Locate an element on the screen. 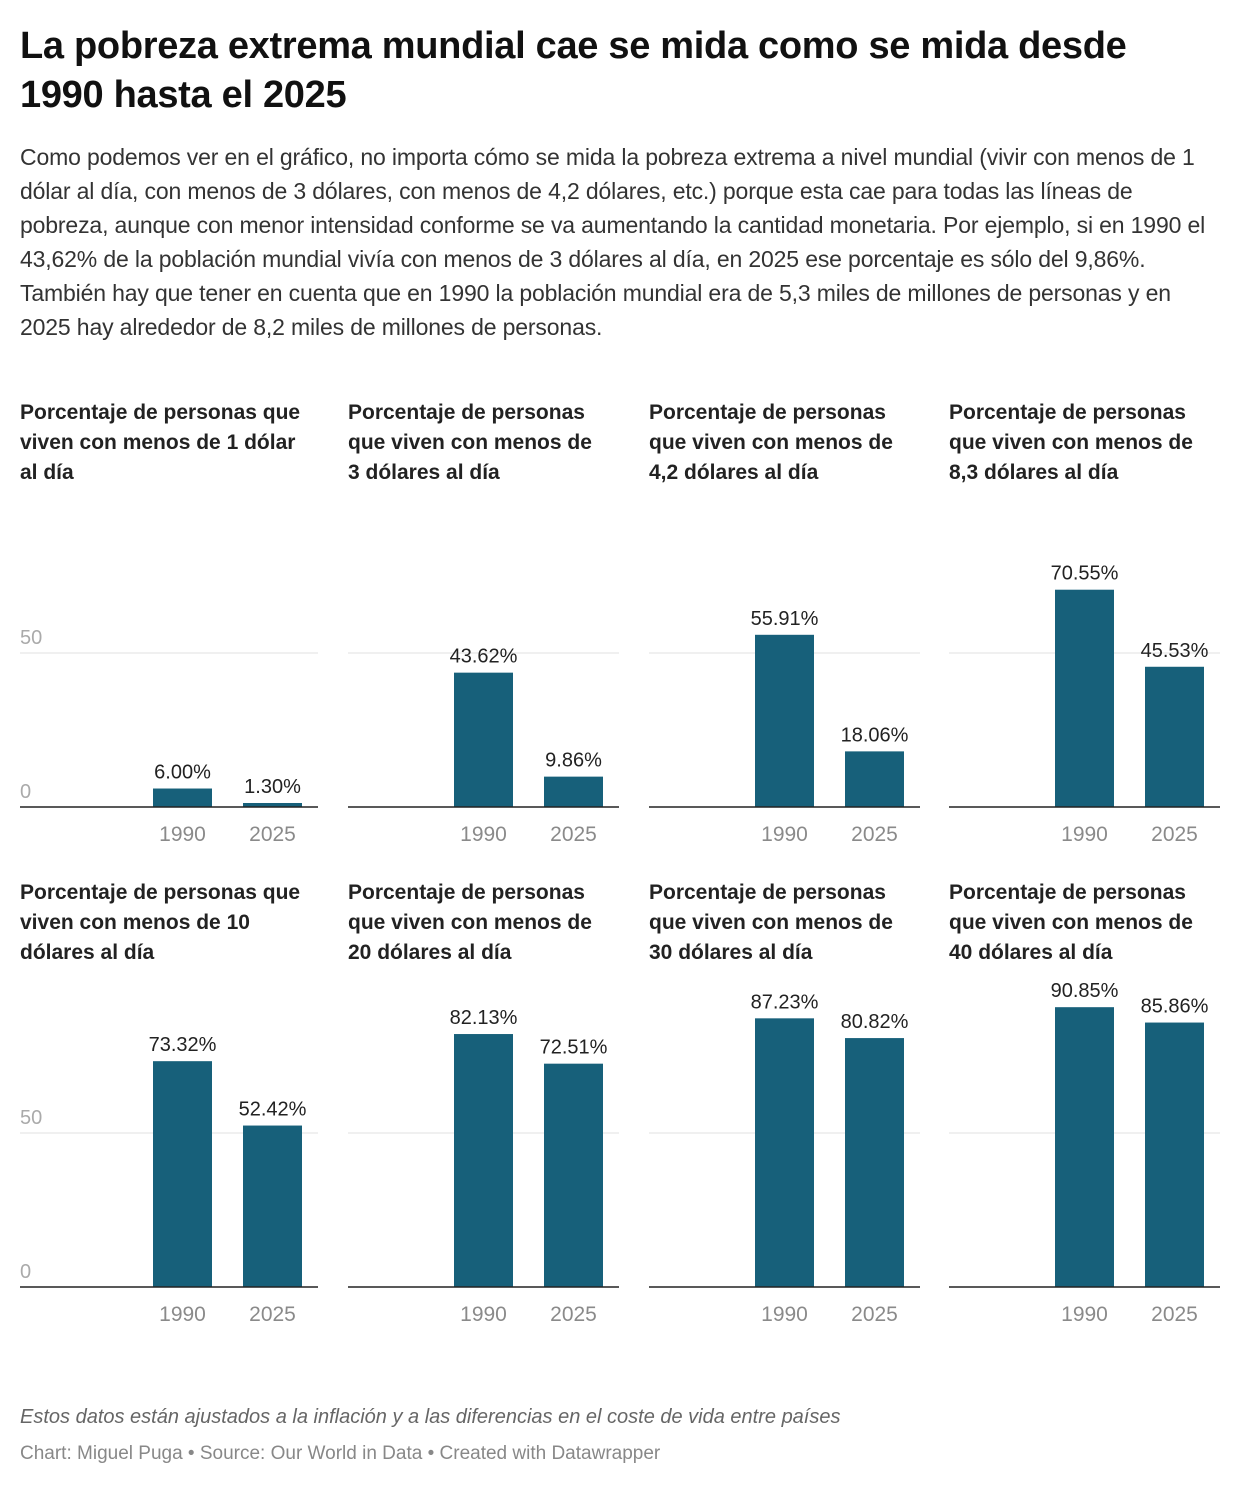 The height and width of the screenshot is (1490, 1240). value-label: 45.53% is located at coordinates (1175, 651).